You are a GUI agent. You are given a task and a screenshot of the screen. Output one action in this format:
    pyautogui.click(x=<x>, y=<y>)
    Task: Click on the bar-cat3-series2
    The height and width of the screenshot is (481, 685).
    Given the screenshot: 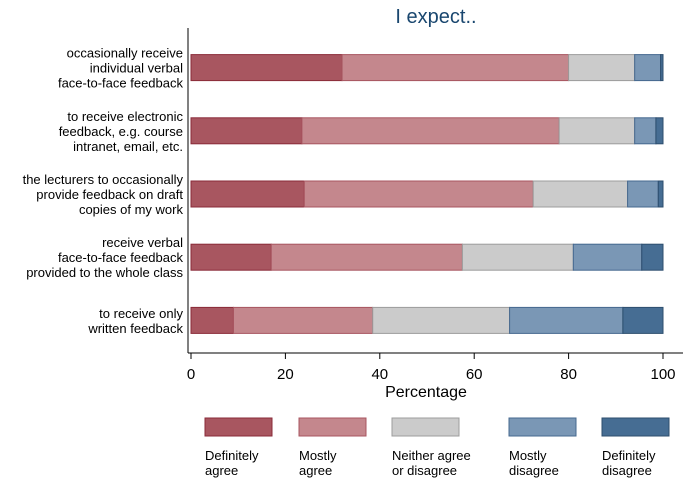 What is the action you would take?
    pyautogui.click(x=418, y=194)
    